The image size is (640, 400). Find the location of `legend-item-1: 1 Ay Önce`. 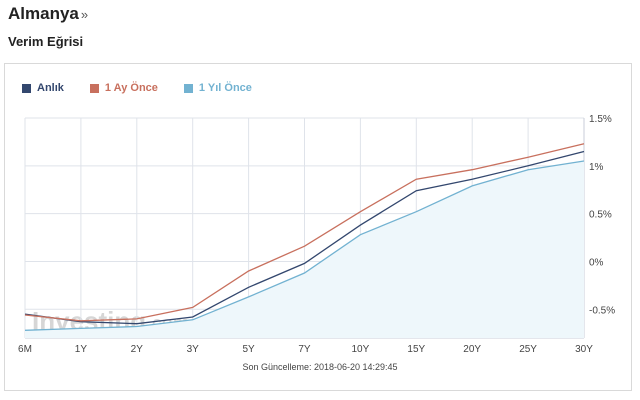

legend-item-1: 1 Ay Önce is located at coordinates (123, 88).